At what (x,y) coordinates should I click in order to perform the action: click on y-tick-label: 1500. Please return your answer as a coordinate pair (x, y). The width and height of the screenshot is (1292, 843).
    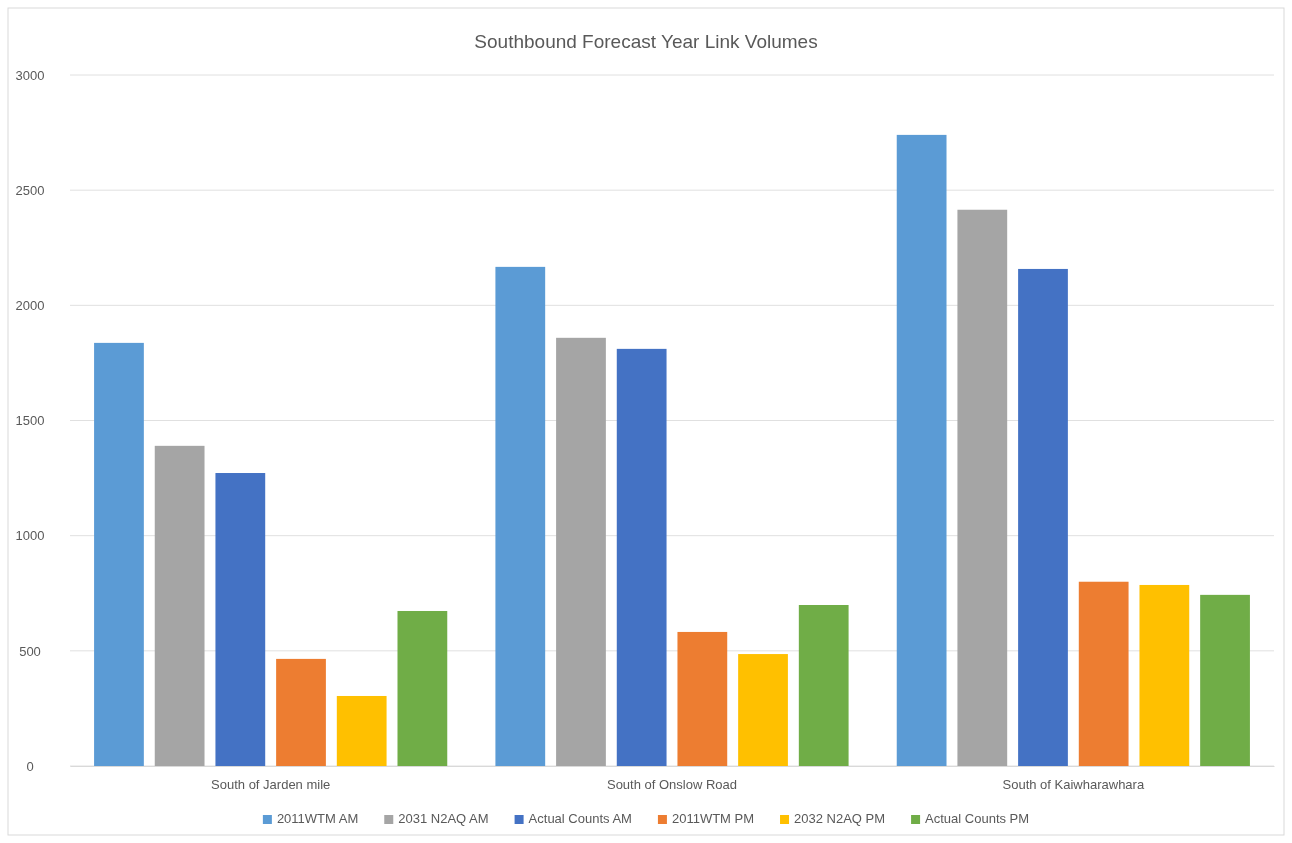
    Looking at the image, I should click on (30, 421).